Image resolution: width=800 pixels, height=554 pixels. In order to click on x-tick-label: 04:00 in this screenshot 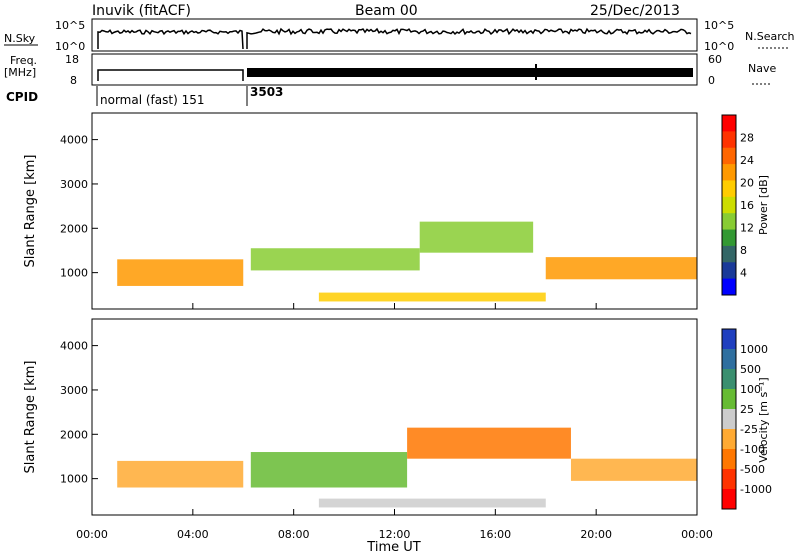, I will do `click(193, 534)`.